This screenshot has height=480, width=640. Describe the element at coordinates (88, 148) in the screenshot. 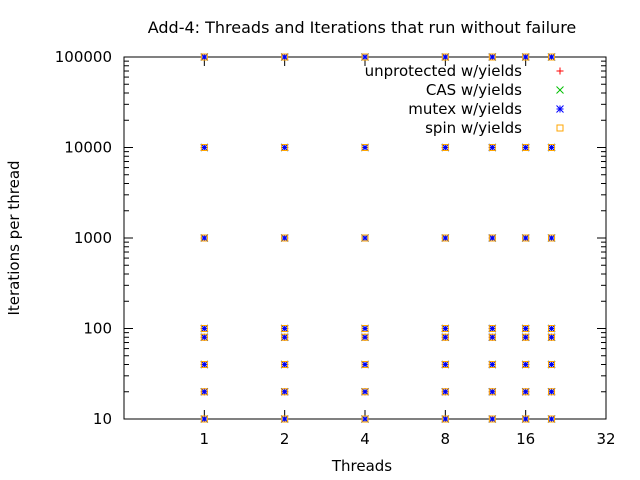

I see `y-tick-label: 10000` at that location.